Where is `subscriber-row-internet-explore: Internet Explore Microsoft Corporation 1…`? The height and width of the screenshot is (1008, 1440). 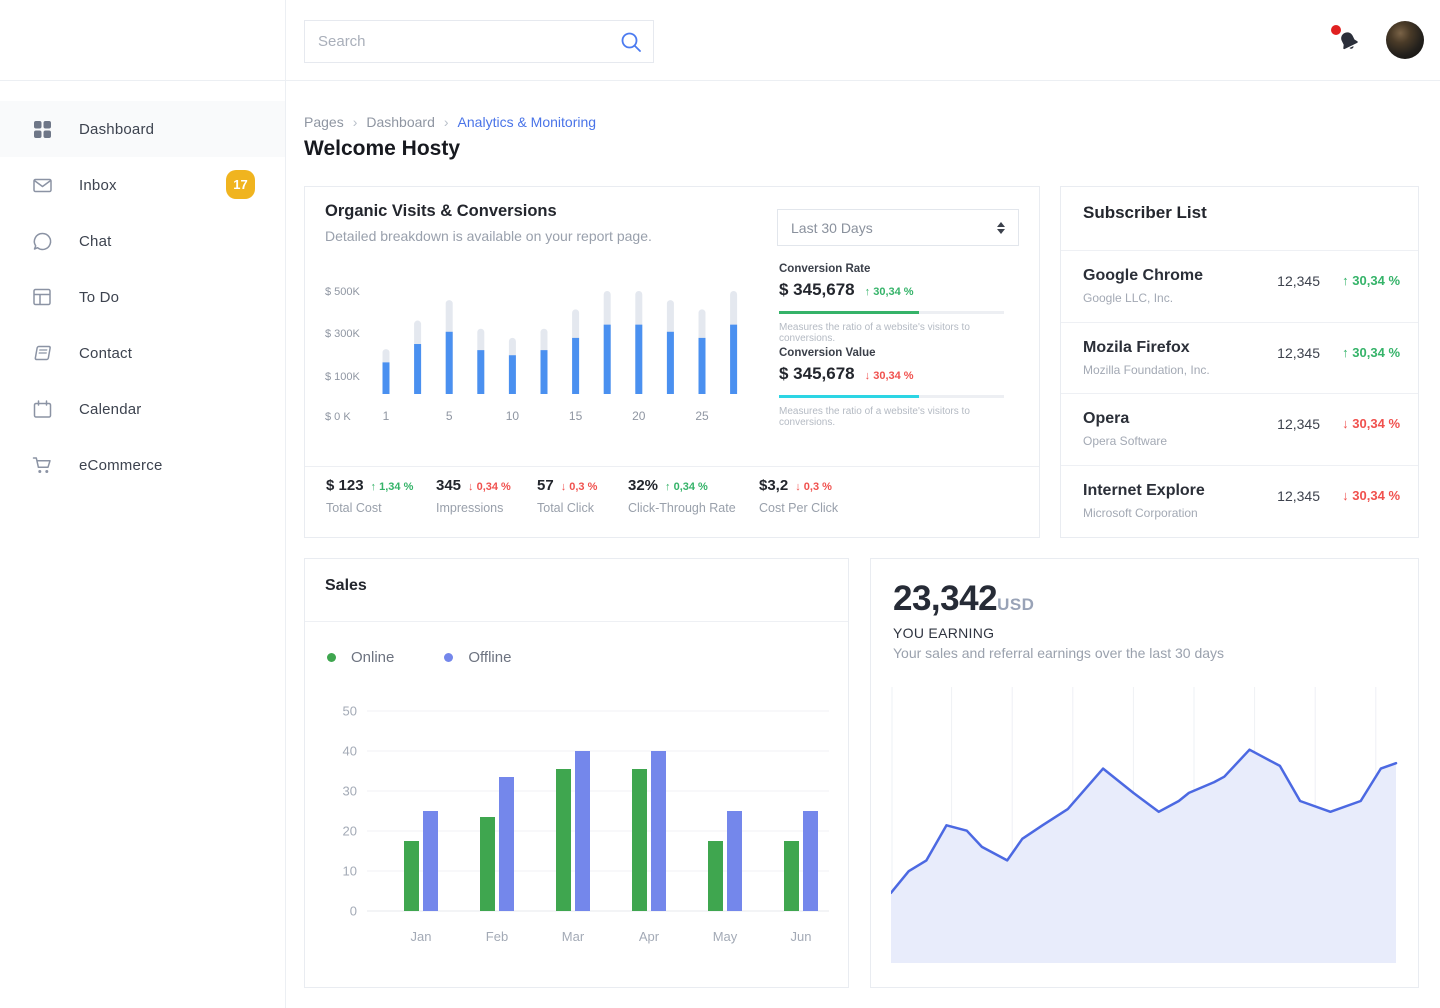
subscriber-row-internet-explore: Internet Explore Microsoft Corporation 1… is located at coordinates (1239, 502).